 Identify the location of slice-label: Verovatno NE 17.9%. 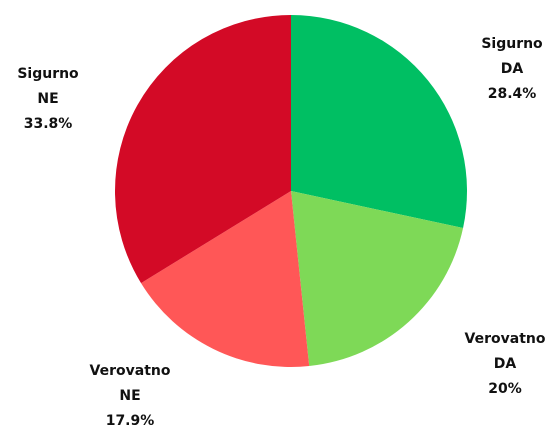
(130, 396).